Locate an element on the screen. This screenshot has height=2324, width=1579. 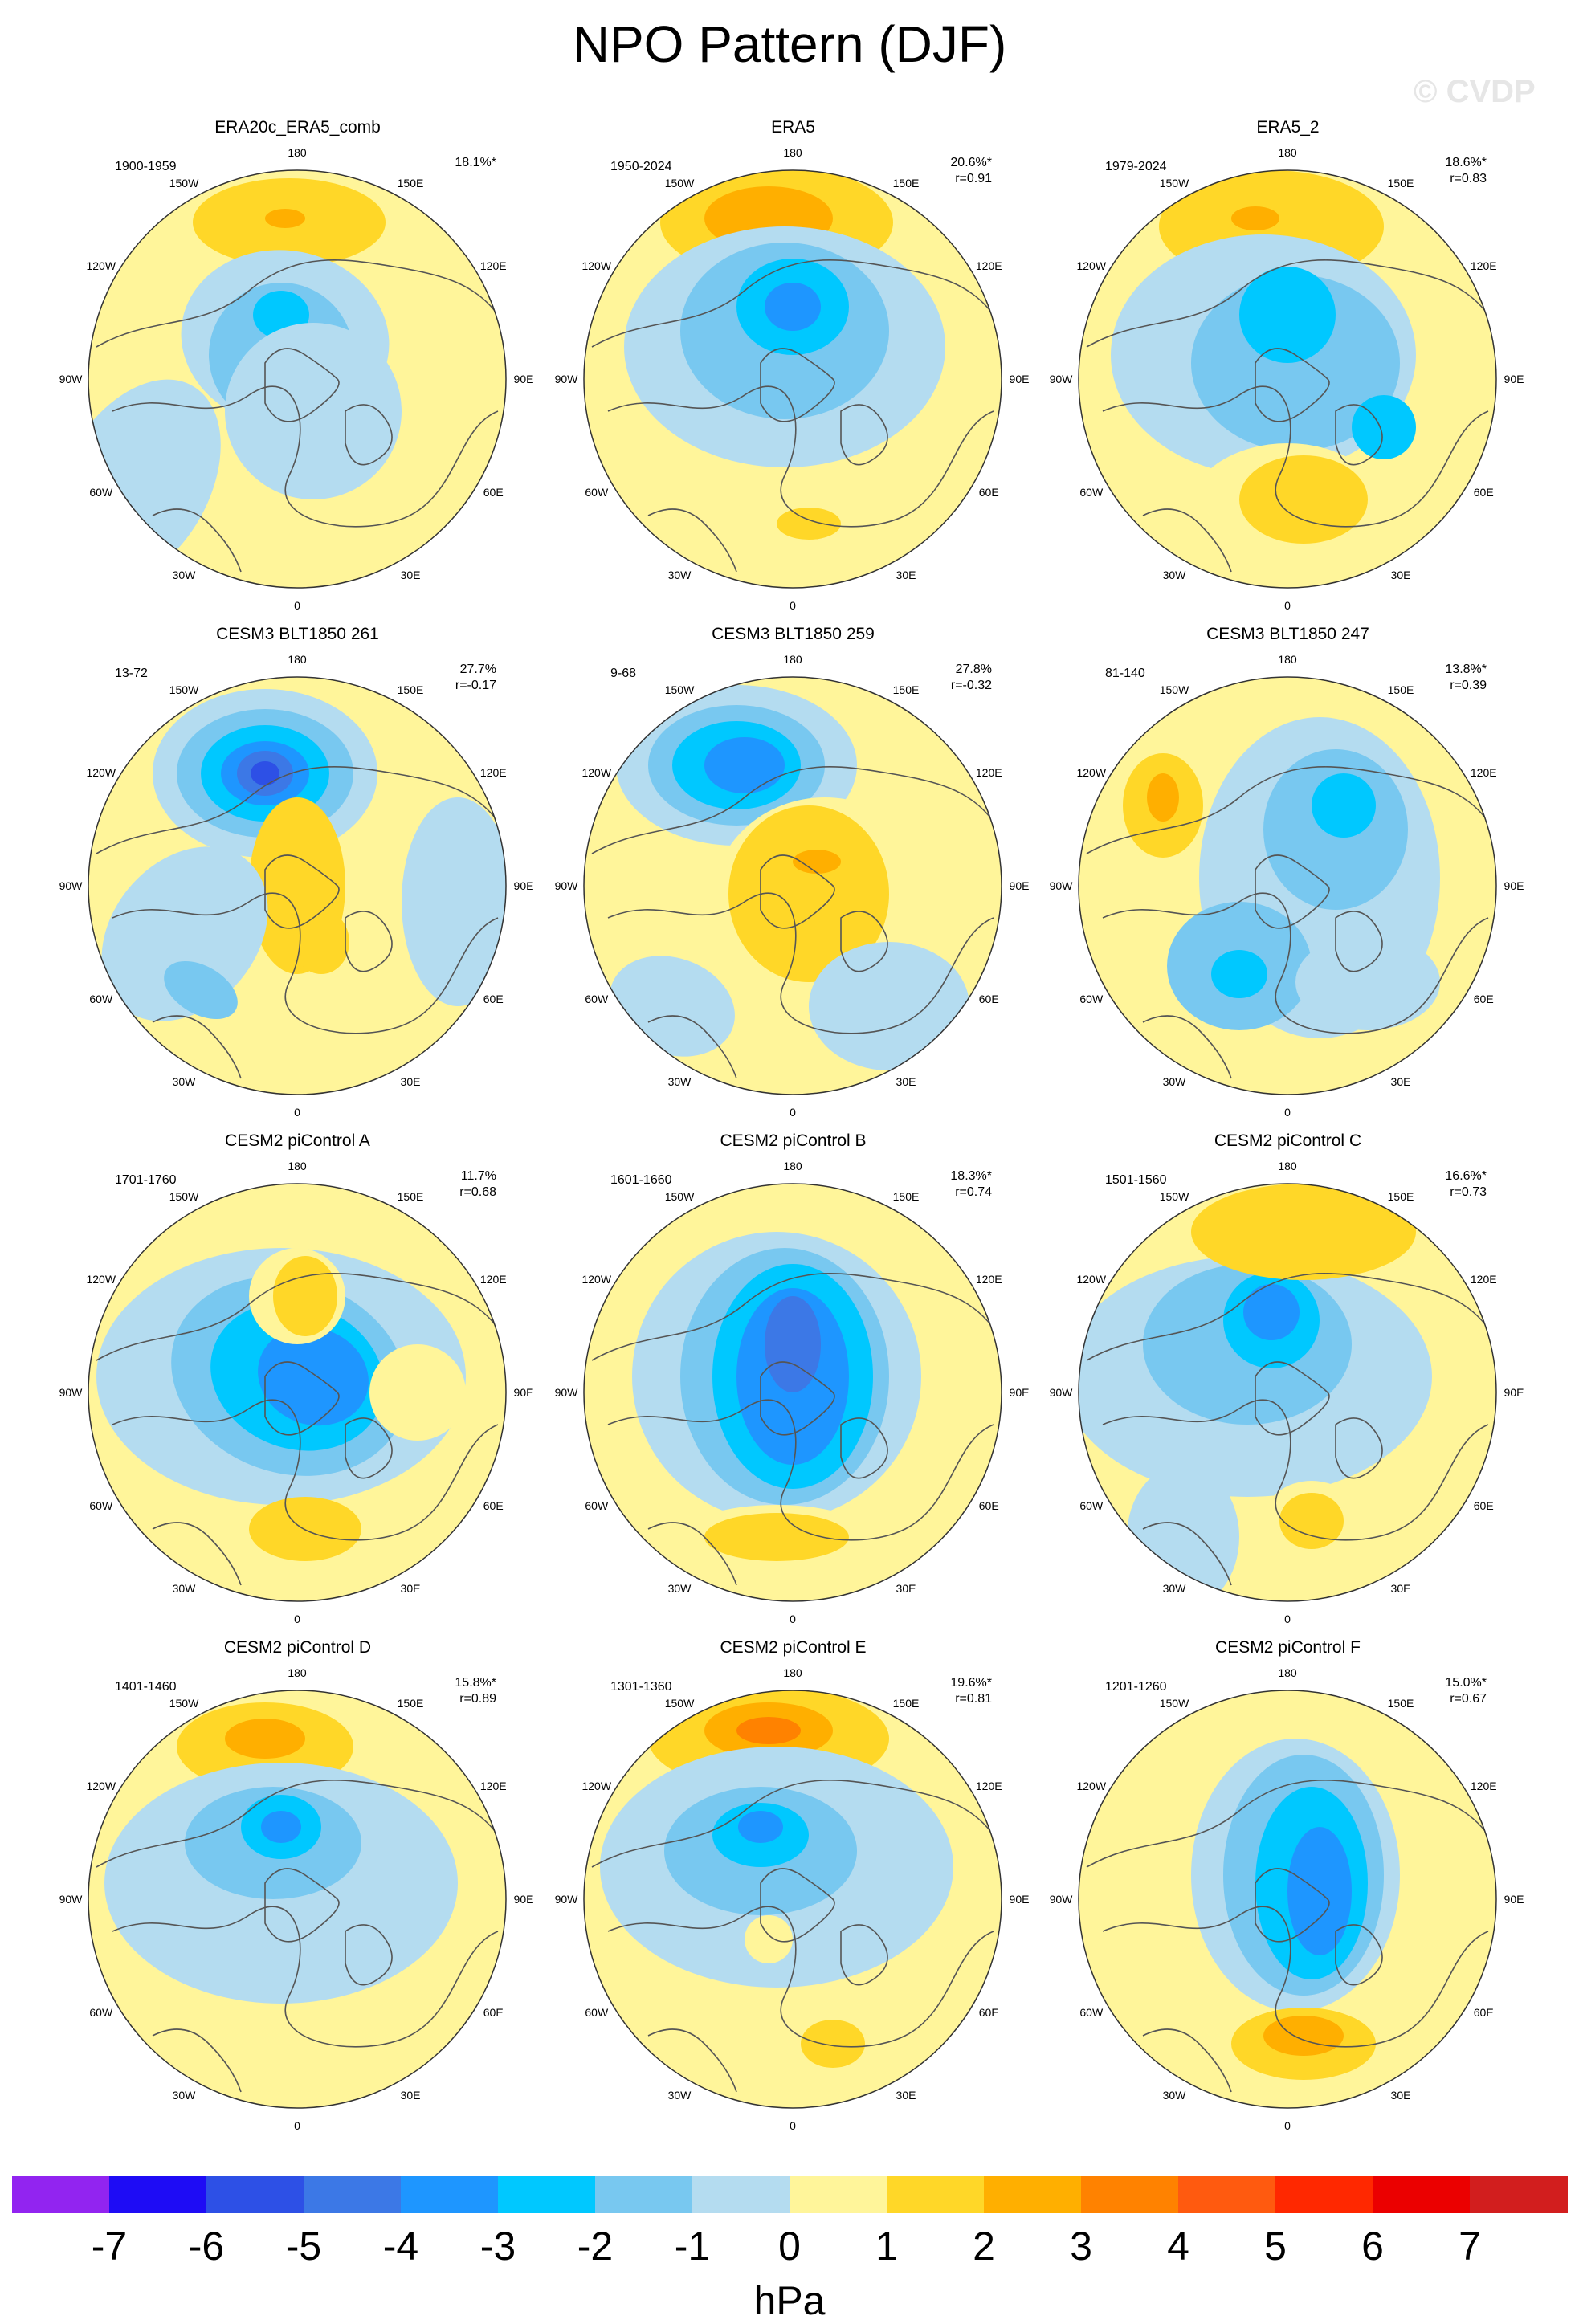
colorbar-tick-label: -5 is located at coordinates (303, 2247).